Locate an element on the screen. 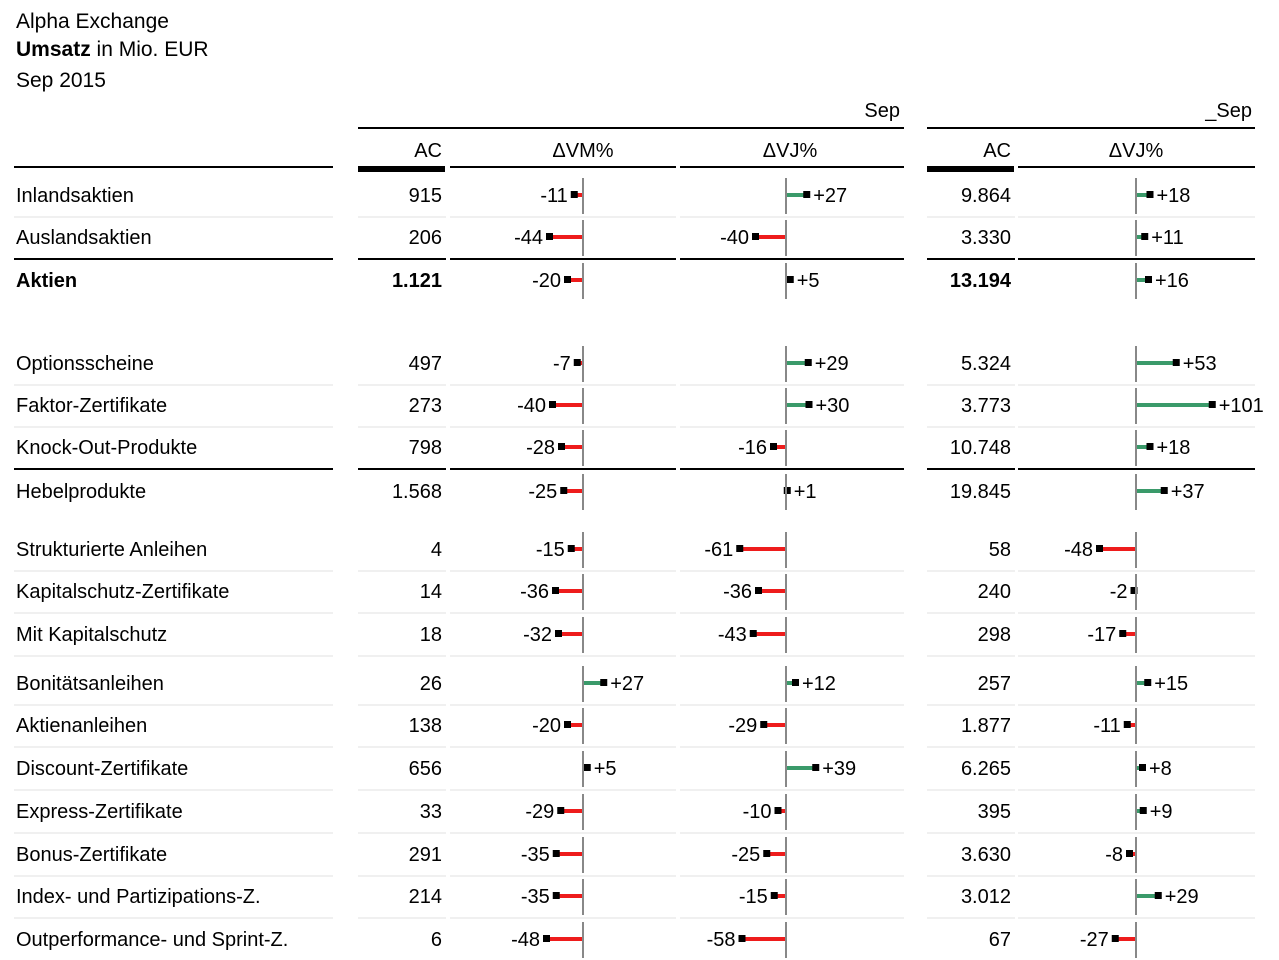  variance-label: -61 is located at coordinates (718, 550).